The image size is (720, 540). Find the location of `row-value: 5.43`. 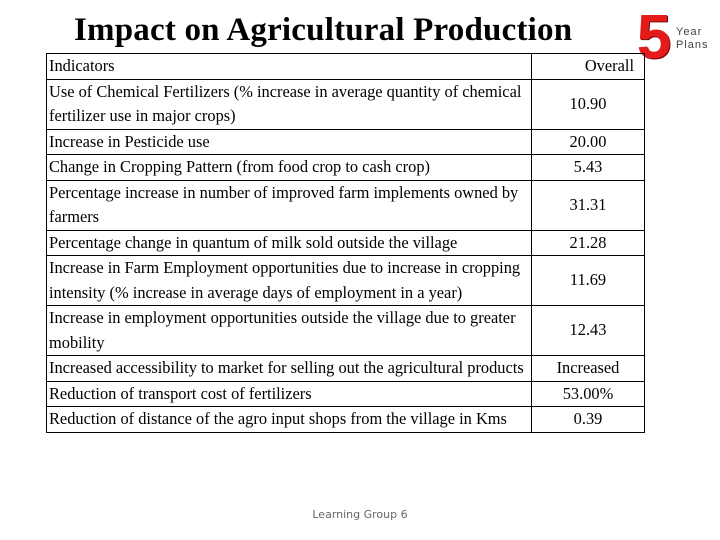

row-value: 5.43 is located at coordinates (588, 167).